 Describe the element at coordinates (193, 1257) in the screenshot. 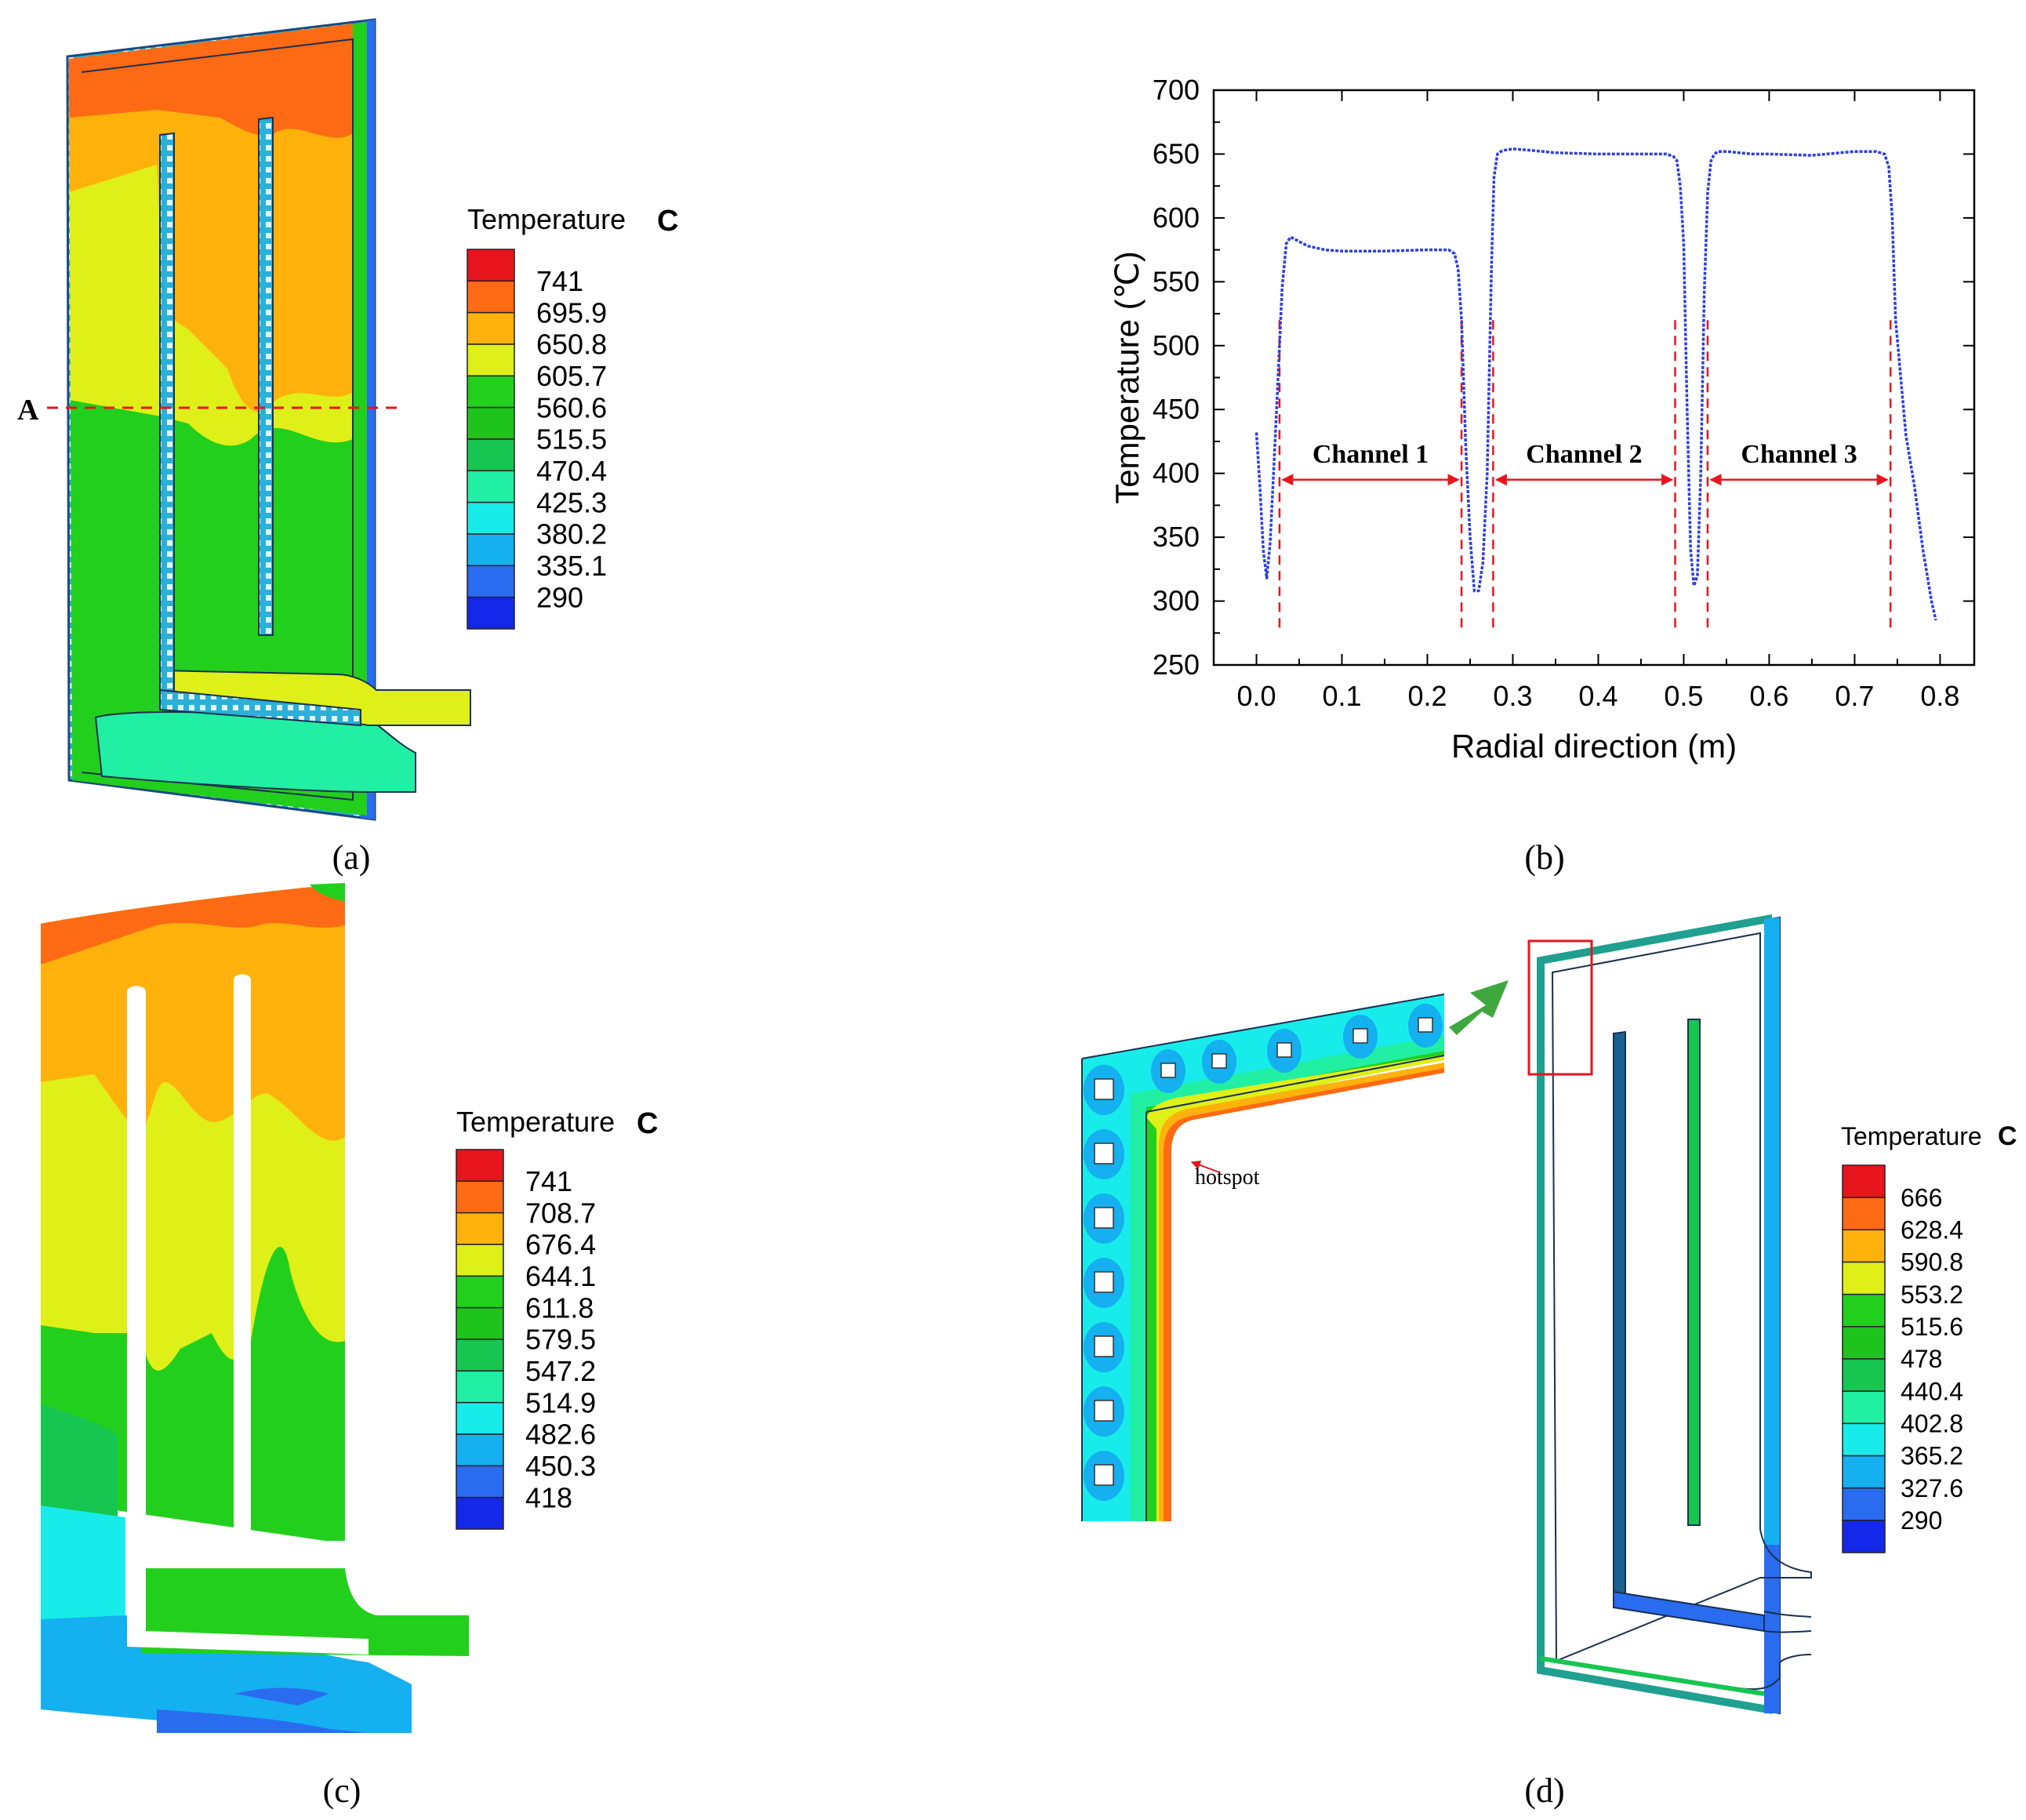

I see `solid-body` at that location.